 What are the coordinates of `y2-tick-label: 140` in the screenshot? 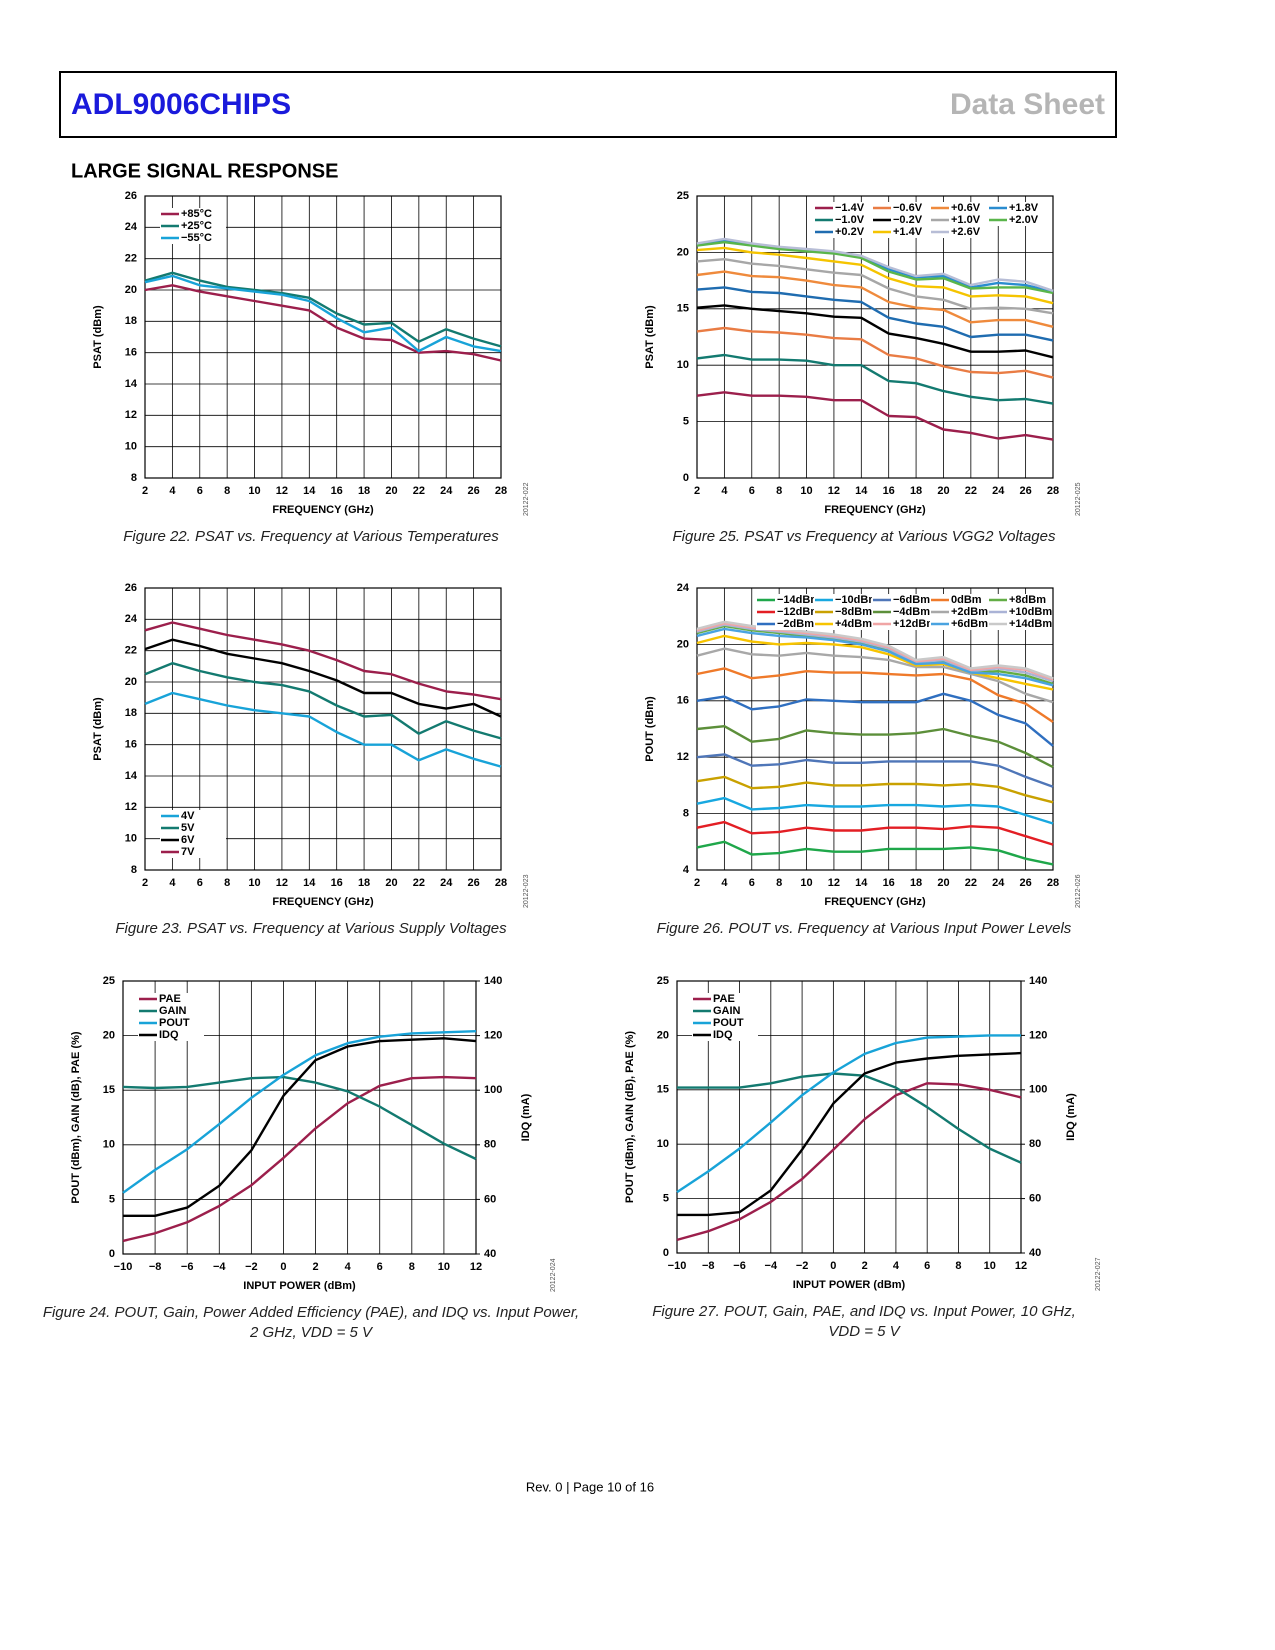 It's located at (493, 981).